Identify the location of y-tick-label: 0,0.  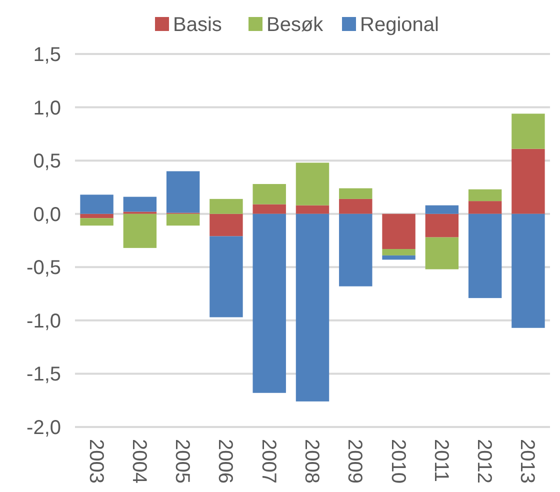
(47, 215).